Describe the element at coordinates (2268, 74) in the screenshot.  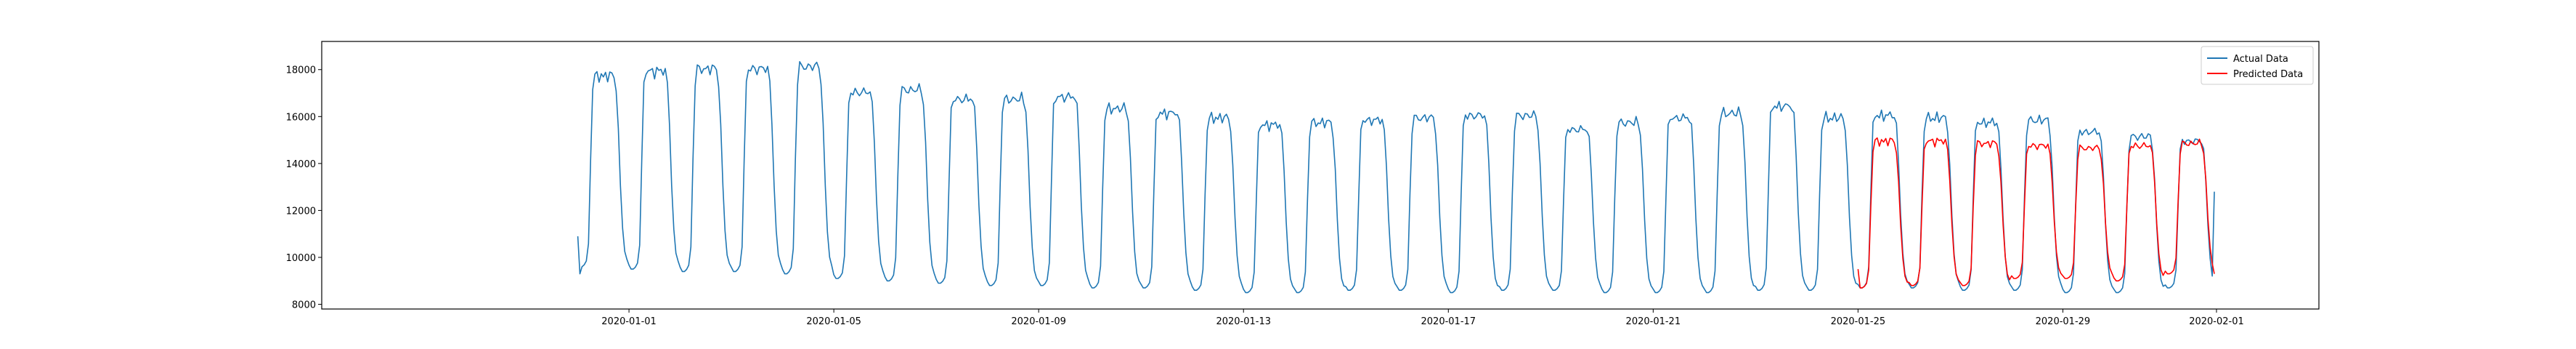
I see `legend-label: Predicted Data` at that location.